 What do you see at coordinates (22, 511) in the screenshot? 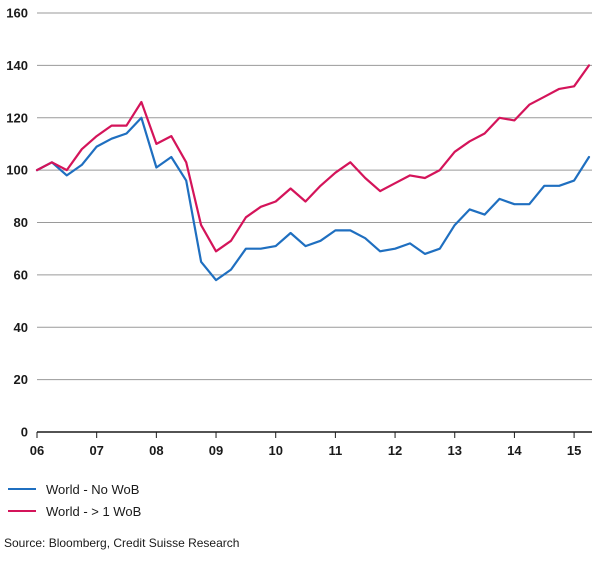
I see `legend-swatch-wob` at bounding box center [22, 511].